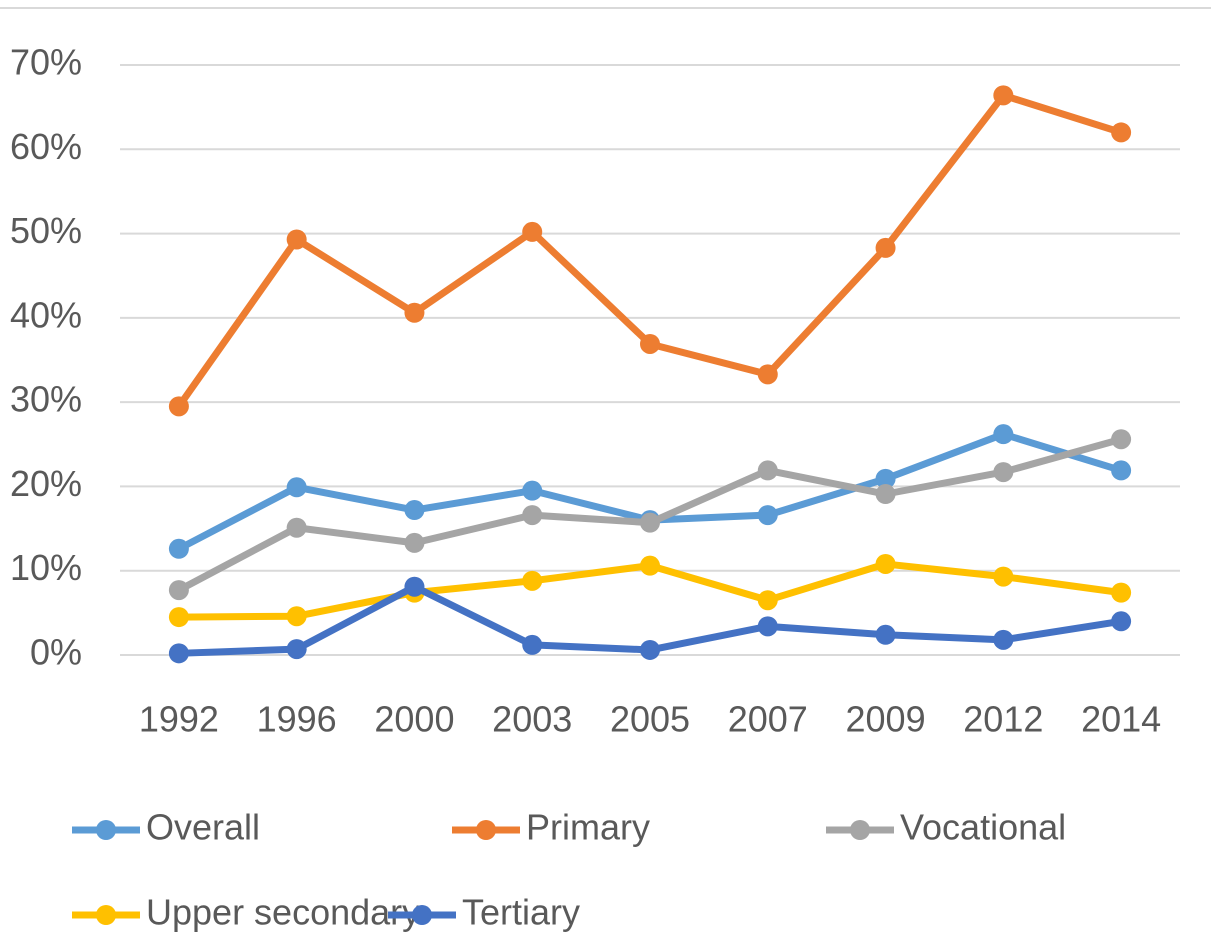 Image resolution: width=1211 pixels, height=948 pixels. Describe the element at coordinates (1121, 719) in the screenshot. I see `x-tick-label: 2014` at that location.